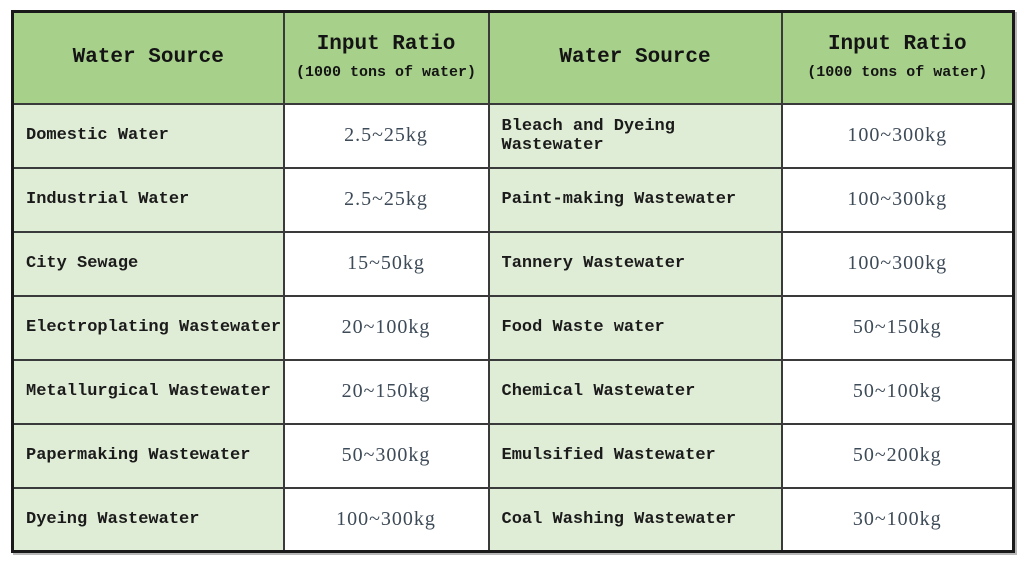 The width and height of the screenshot is (1024, 570). What do you see at coordinates (148, 327) in the screenshot?
I see `source-cell: Electroplating Wastewater` at bounding box center [148, 327].